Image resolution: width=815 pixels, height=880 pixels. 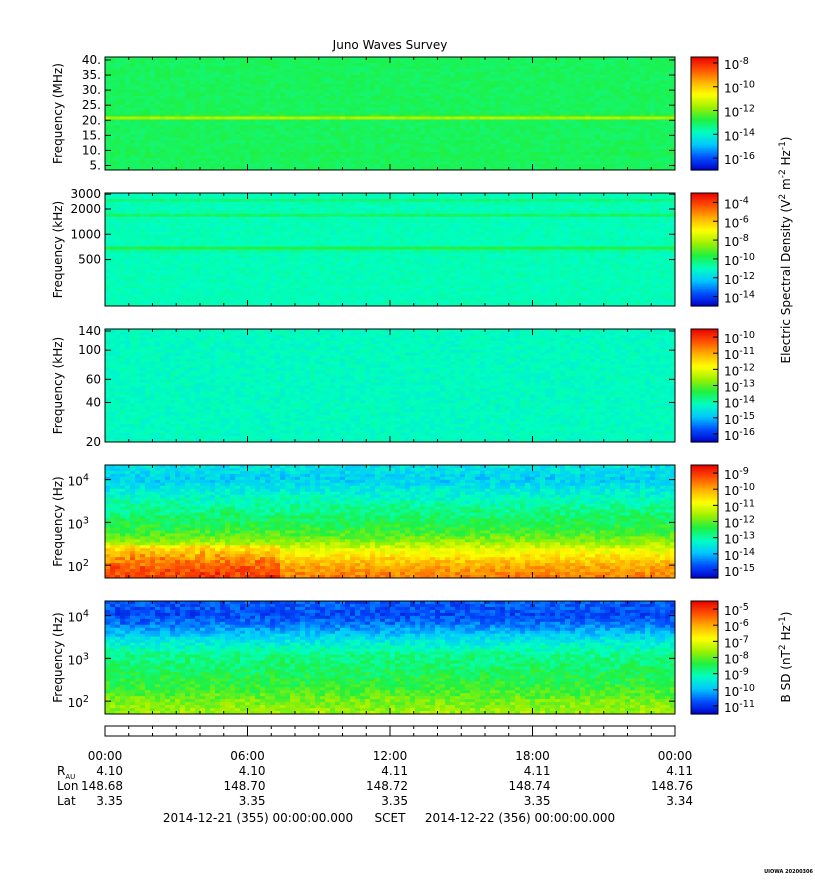 I want to click on colorbar-tick-label: 10⁻⁹, so click(x=736, y=474).